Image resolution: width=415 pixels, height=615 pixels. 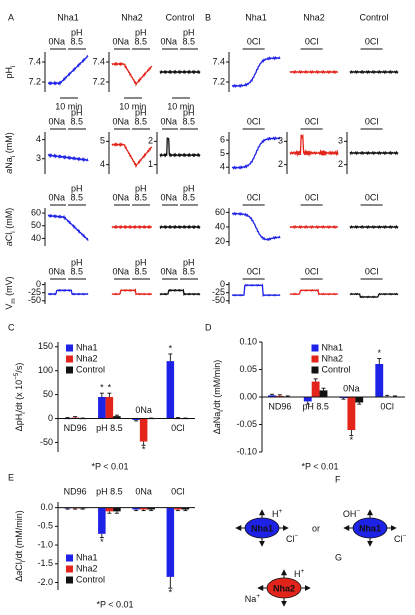 What do you see at coordinates (9, 287) in the screenshot?
I see `text-part: (mV)` at bounding box center [9, 287].